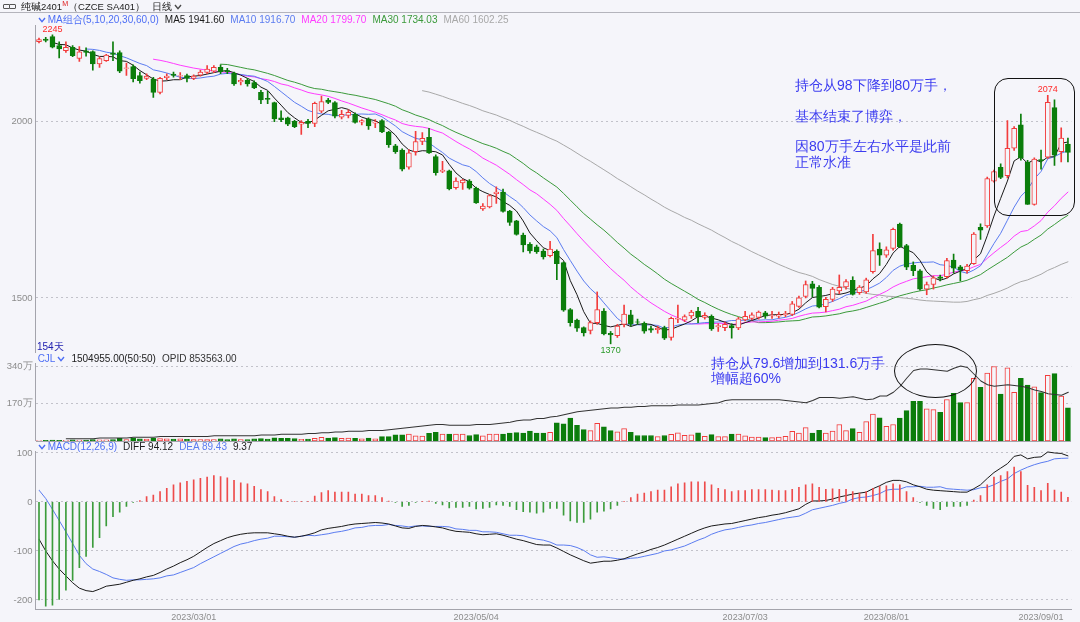  What do you see at coordinates (82, 446) in the screenshot?
I see `legend-title: MACD(12,26,9)` at bounding box center [82, 446].